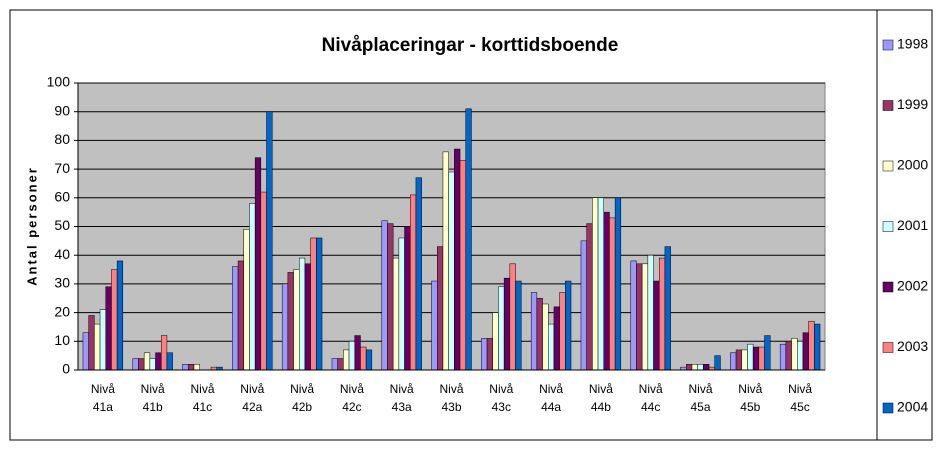 The image size is (948, 451). What do you see at coordinates (912, 407) in the screenshot?
I see `legend-label: 2004` at bounding box center [912, 407].